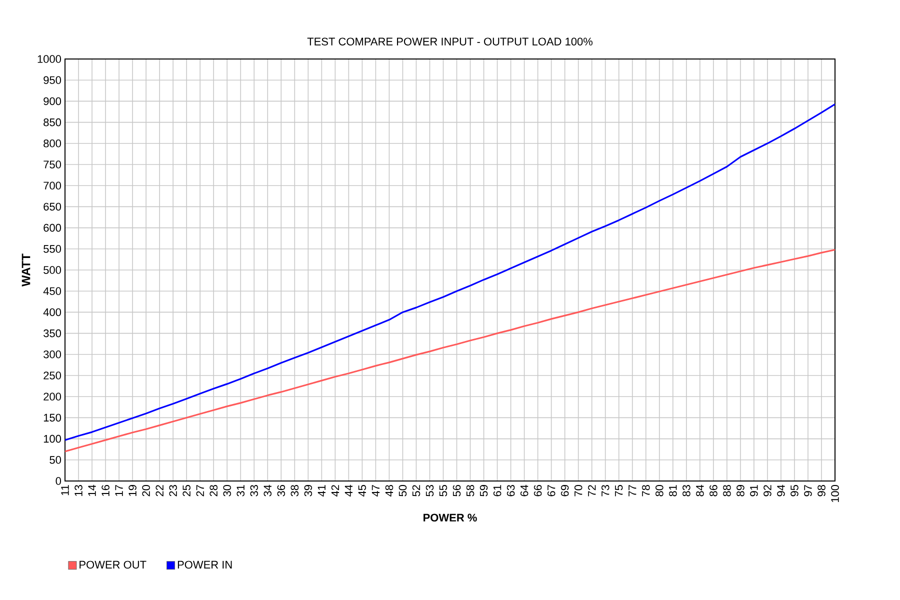 The height and width of the screenshot is (600, 900). Describe the element at coordinates (808, 490) in the screenshot. I see `x-tick-label: 97` at that location.